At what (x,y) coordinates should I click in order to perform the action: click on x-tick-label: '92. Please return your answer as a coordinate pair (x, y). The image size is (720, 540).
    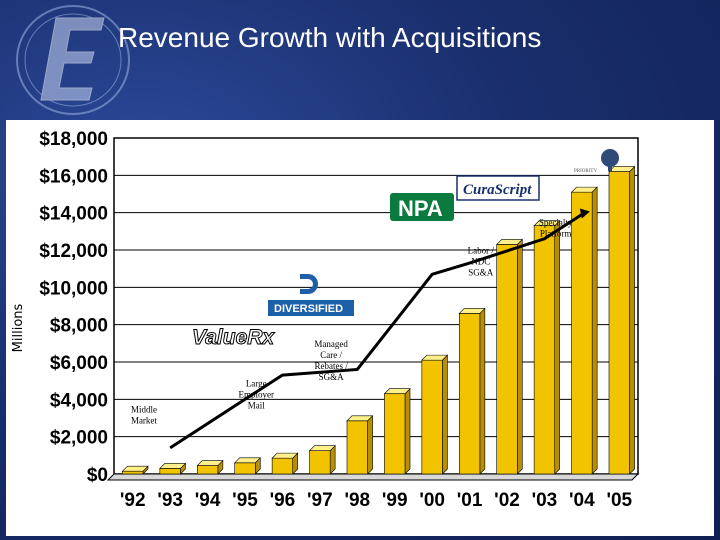
    Looking at the image, I should click on (133, 500).